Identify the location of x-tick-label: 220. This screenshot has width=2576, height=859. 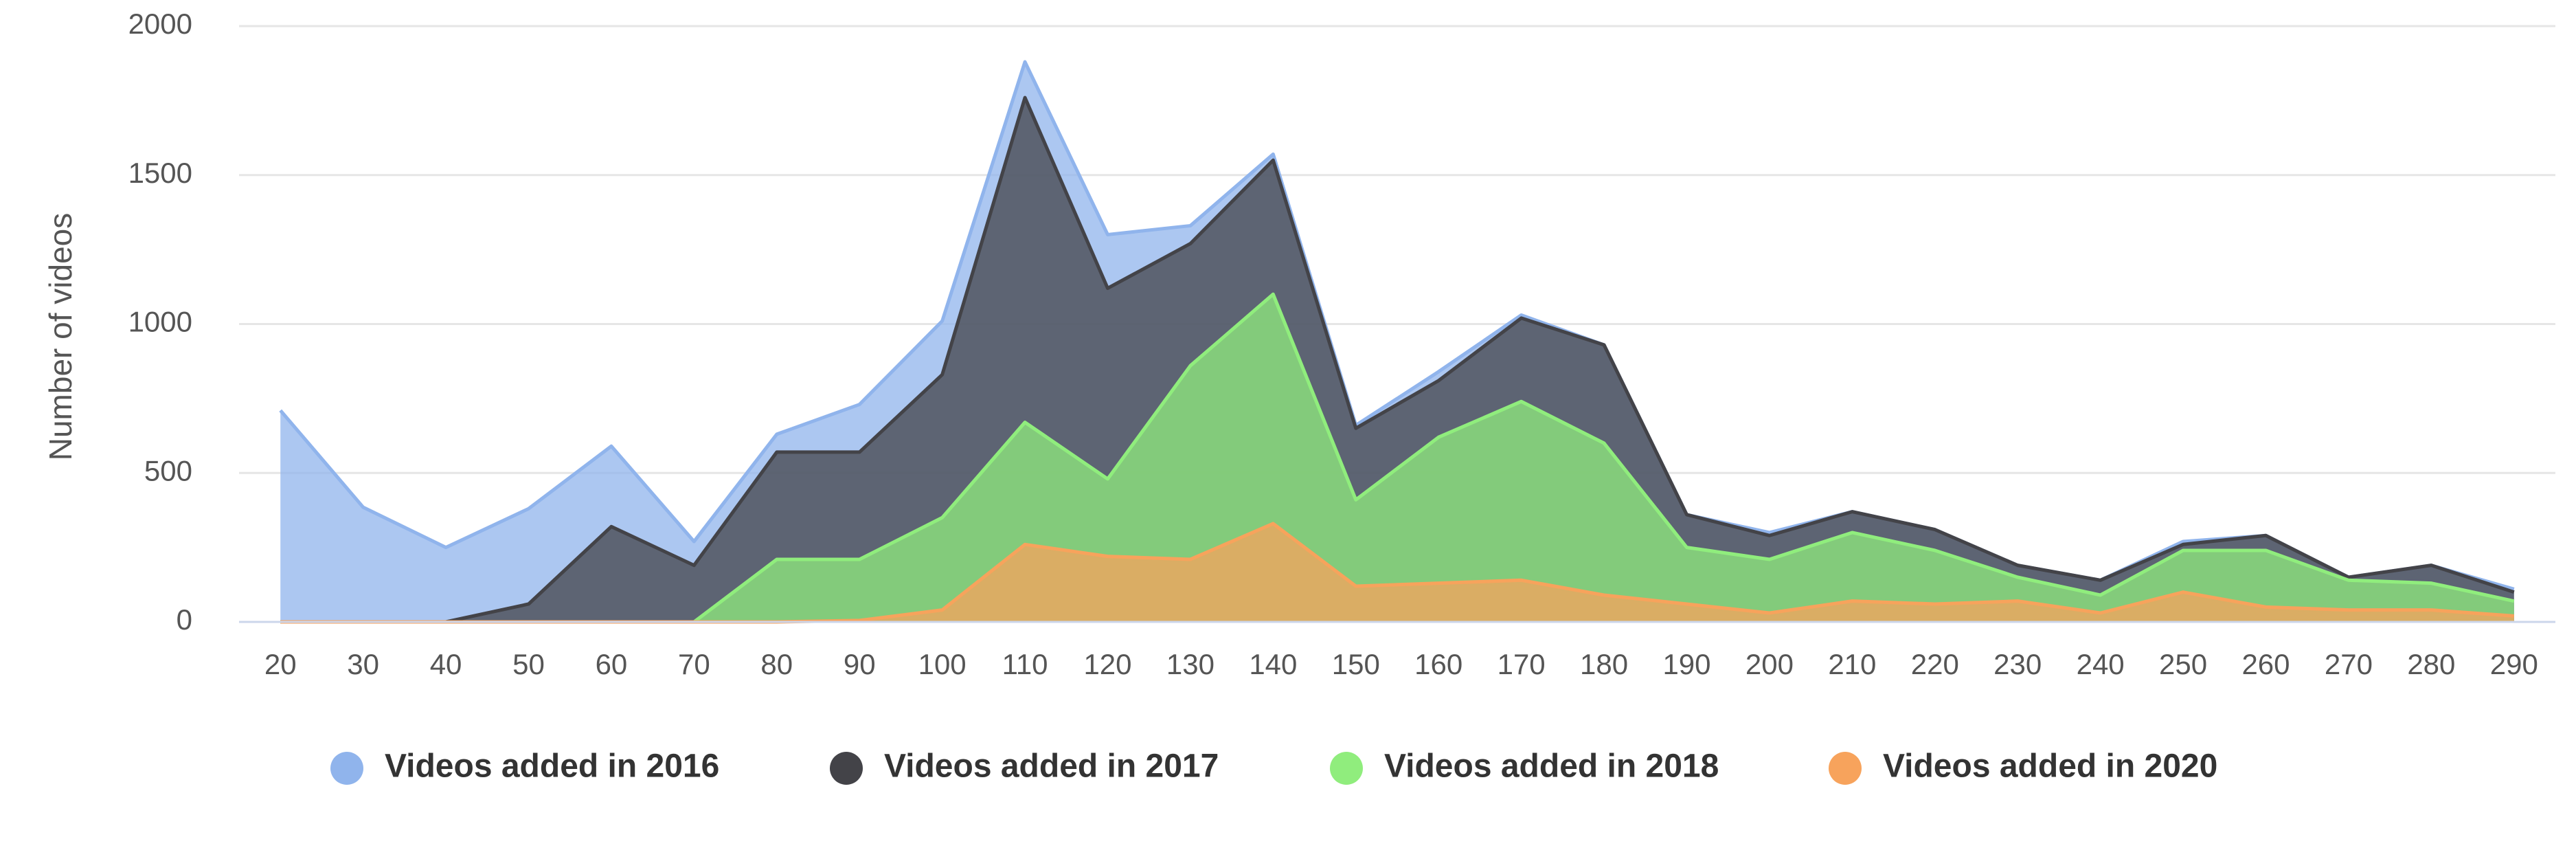
(1935, 664).